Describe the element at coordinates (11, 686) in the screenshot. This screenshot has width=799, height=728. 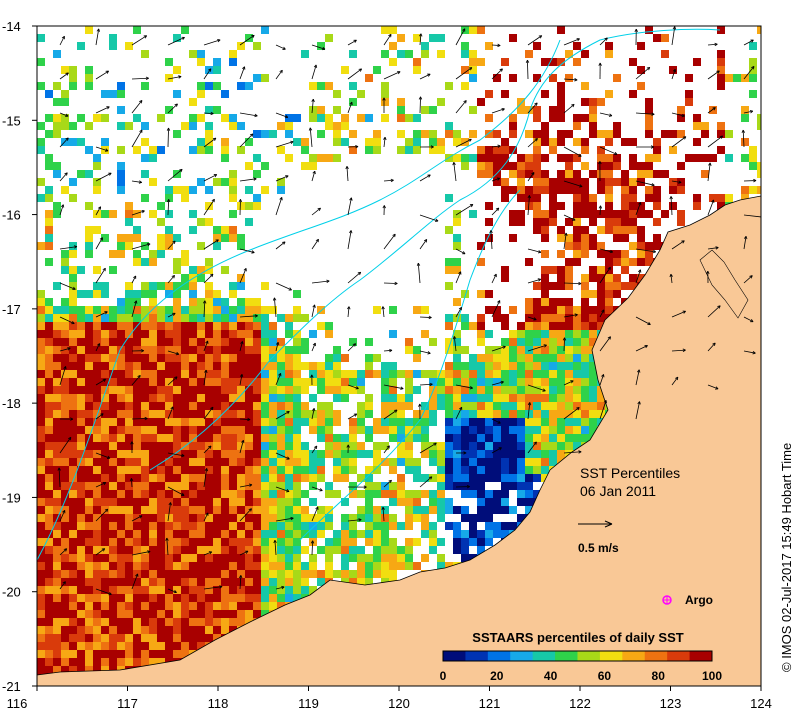
I see `y-tick-label: -21` at that location.